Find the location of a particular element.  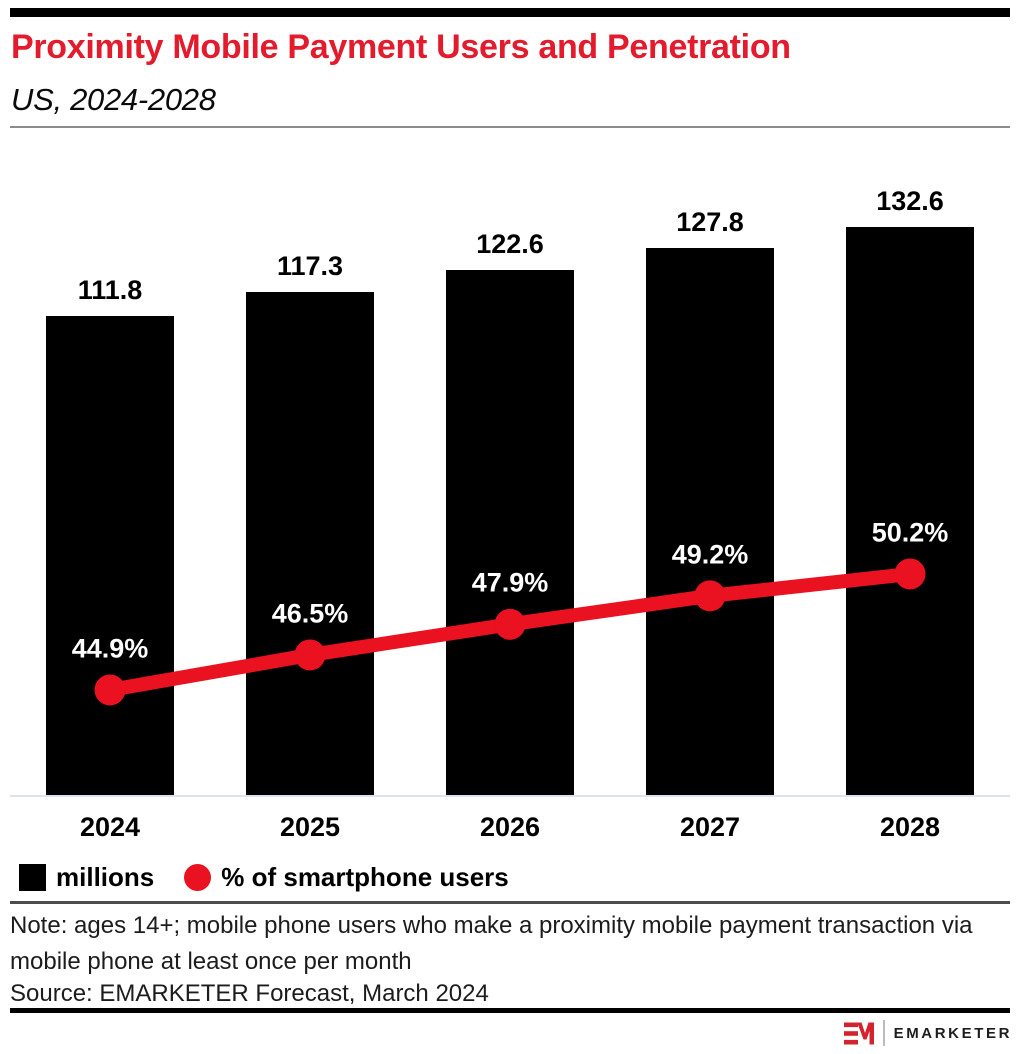

bar-2027 is located at coordinates (710, 521).